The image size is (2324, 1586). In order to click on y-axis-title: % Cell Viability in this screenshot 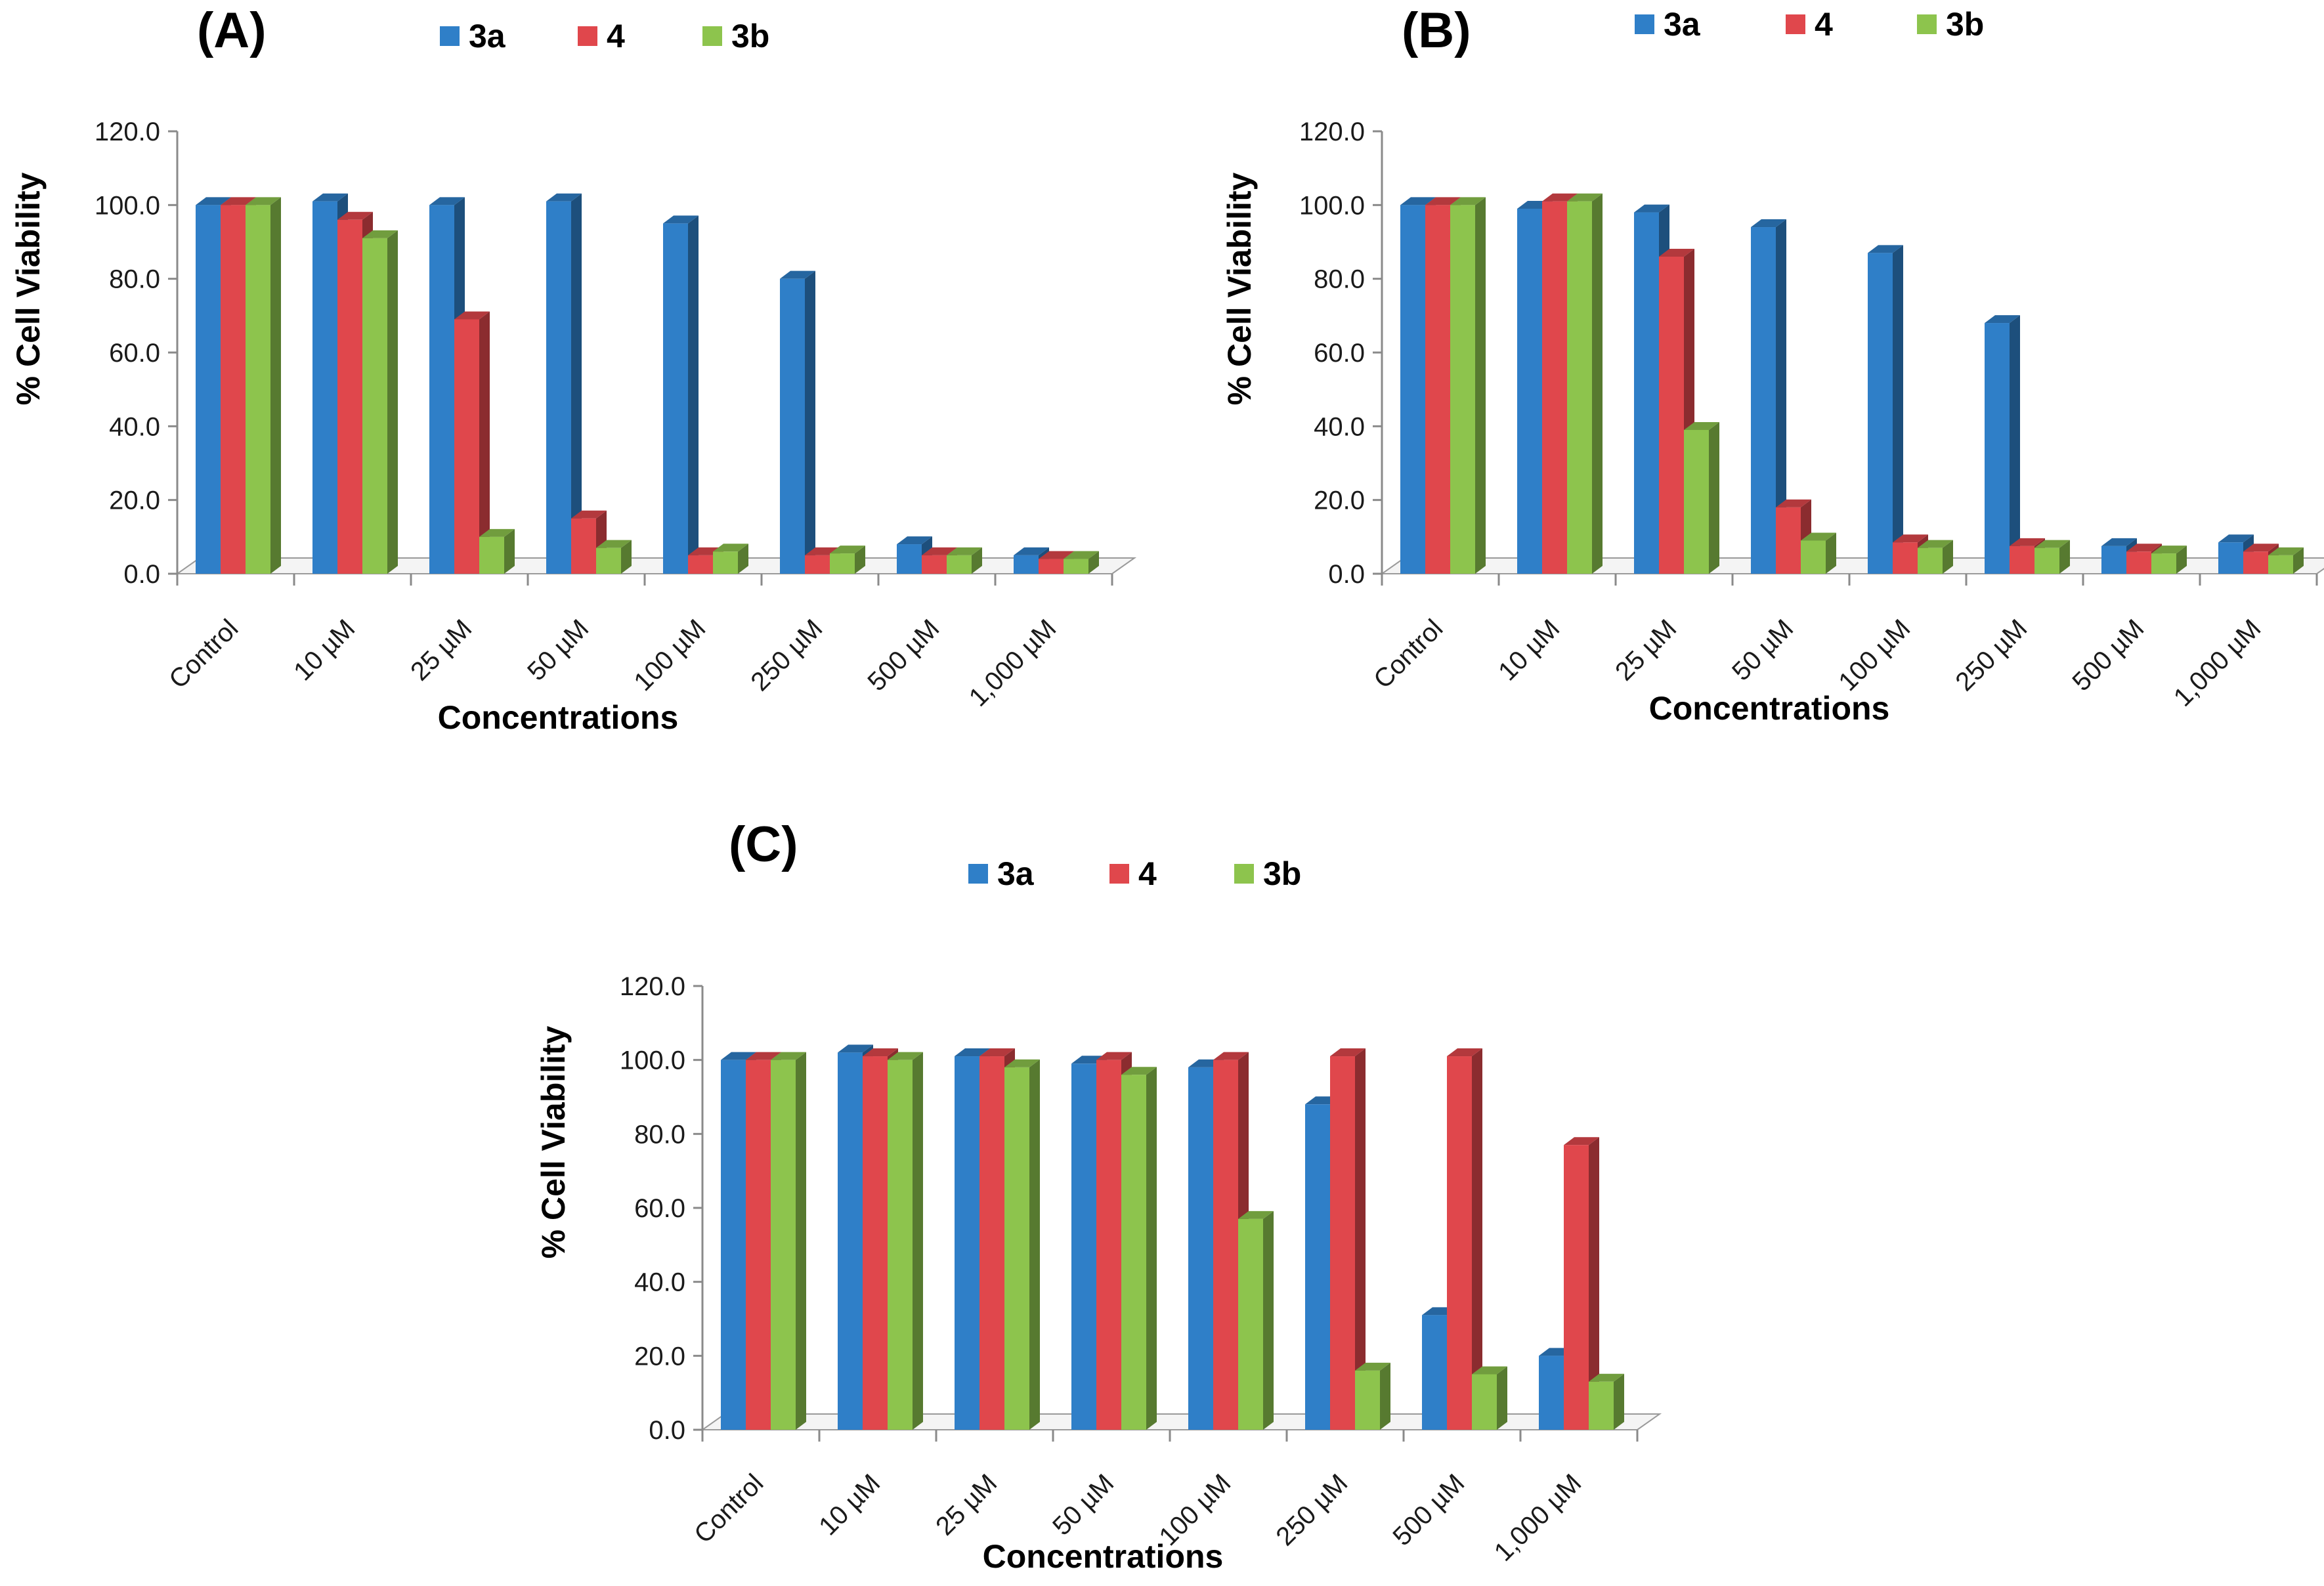, I will do `click(1239, 288)`.